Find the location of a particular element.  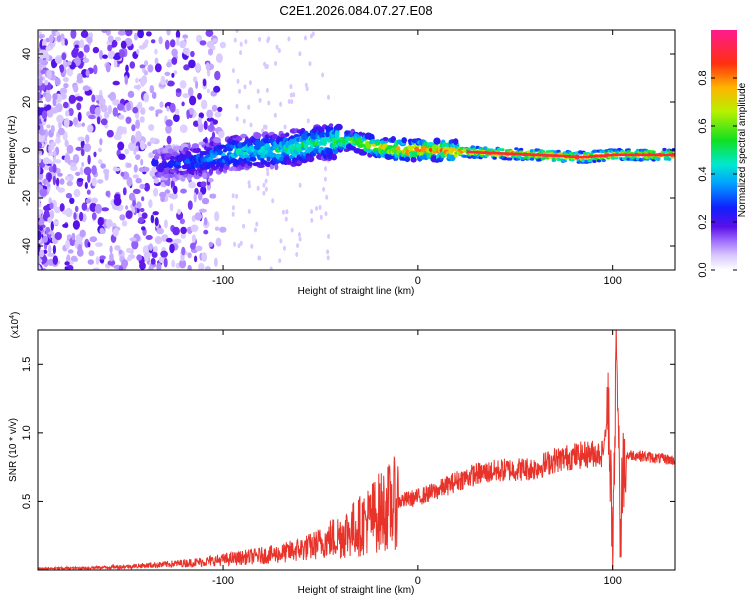

spectrogram-y-label-0: -40 is located at coordinates (27, 246).